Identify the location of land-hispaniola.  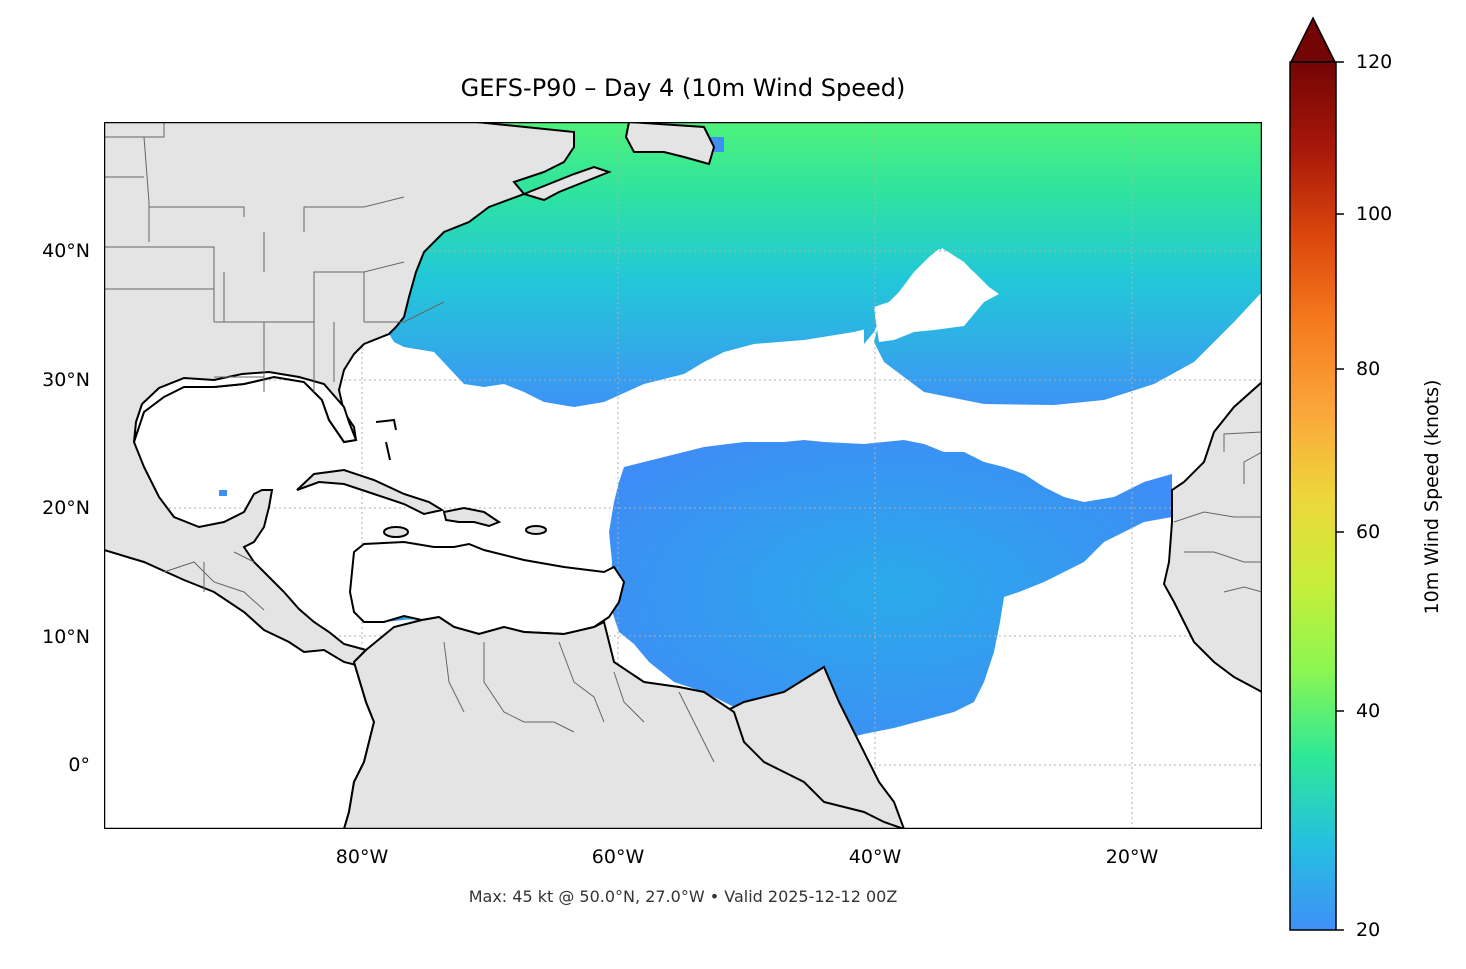
(472, 517).